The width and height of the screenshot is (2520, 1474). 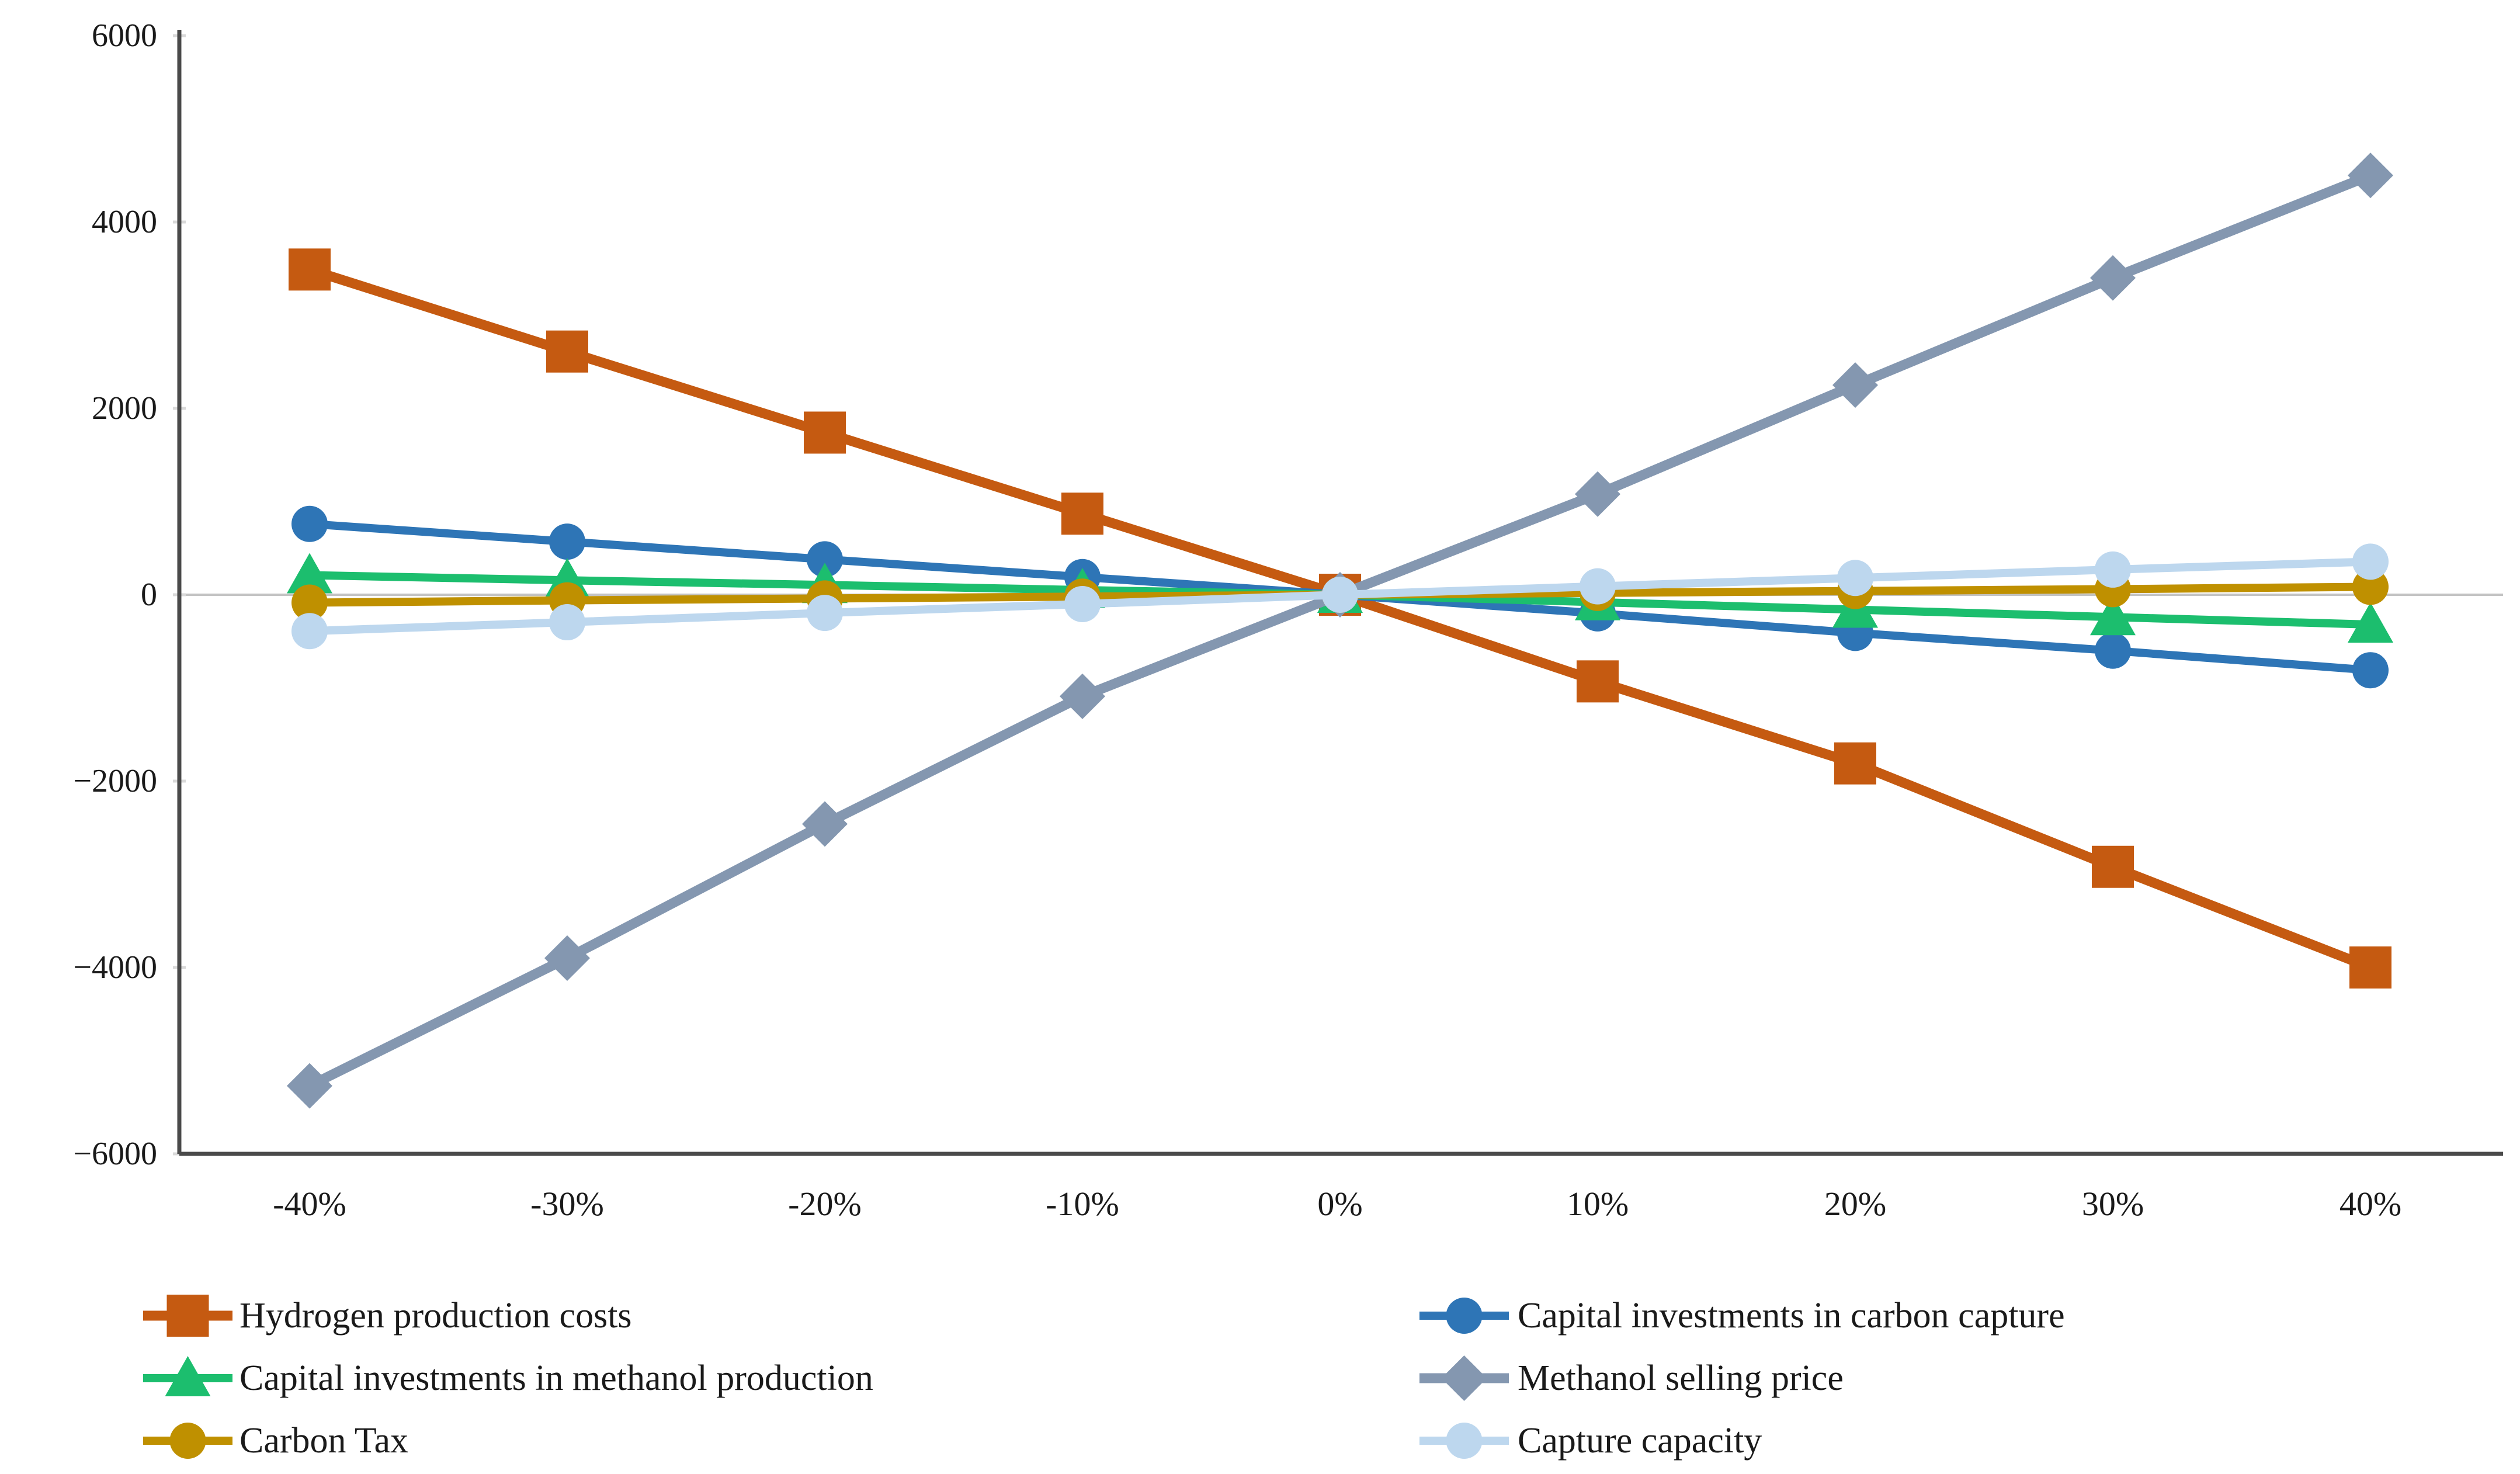 I want to click on legend-label: Capture capacity, so click(x=1640, y=1441).